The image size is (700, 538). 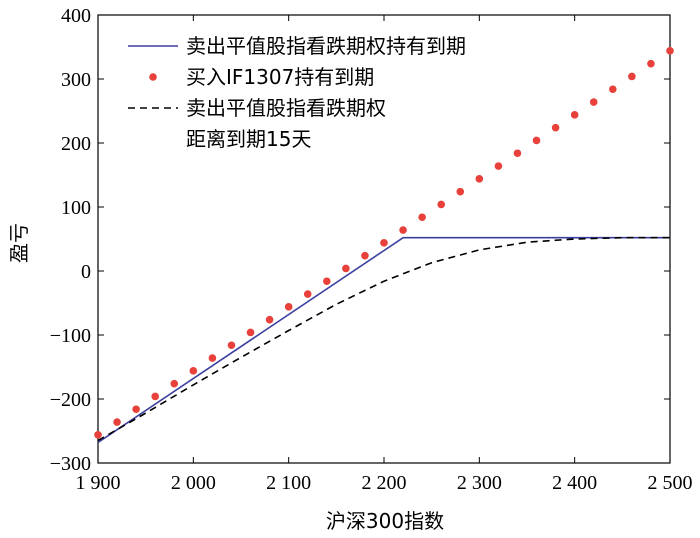 What do you see at coordinates (385, 521) in the screenshot?
I see `x-axis-title: 沪深300指数` at bounding box center [385, 521].